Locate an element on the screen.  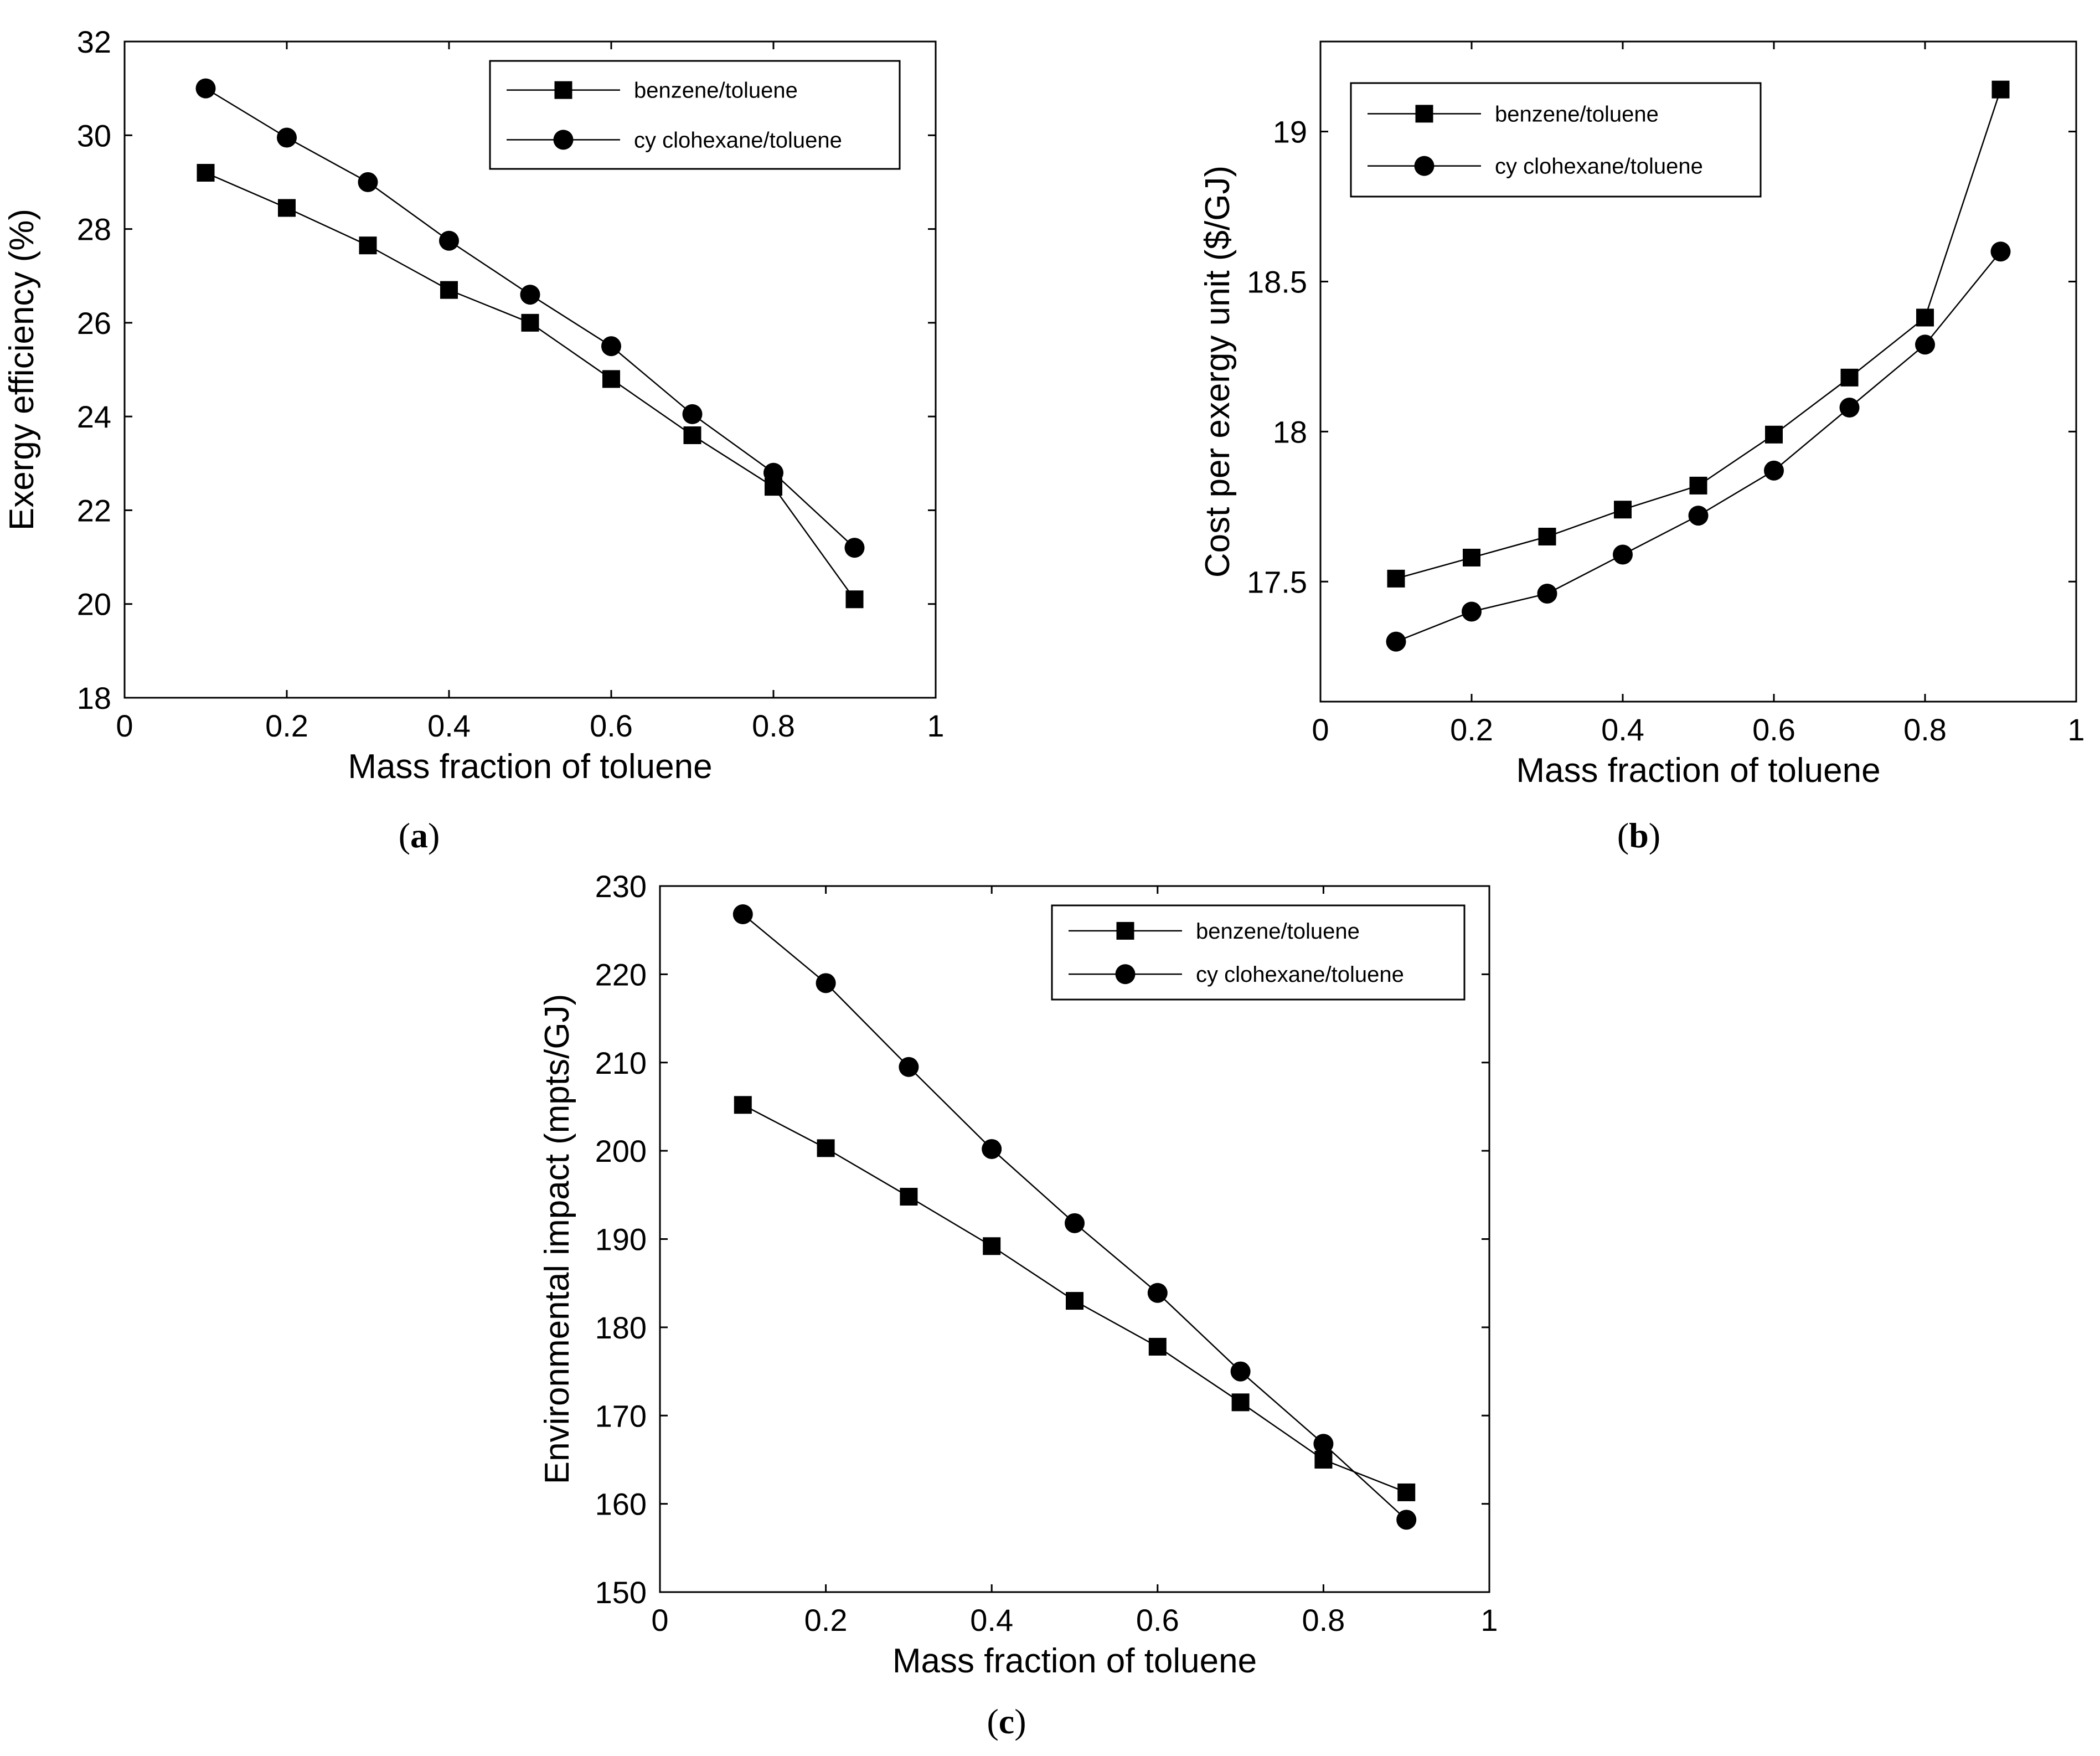
panel-caption: (b) is located at coordinates (1638, 835).